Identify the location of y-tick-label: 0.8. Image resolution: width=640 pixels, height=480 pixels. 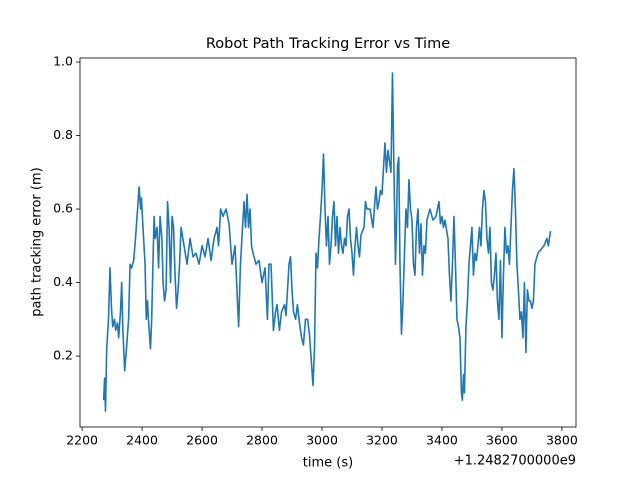
(63, 134).